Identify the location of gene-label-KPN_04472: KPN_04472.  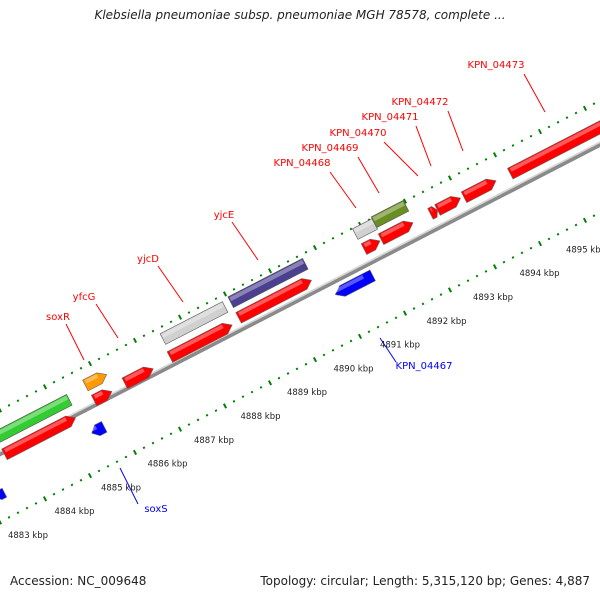
(420, 102).